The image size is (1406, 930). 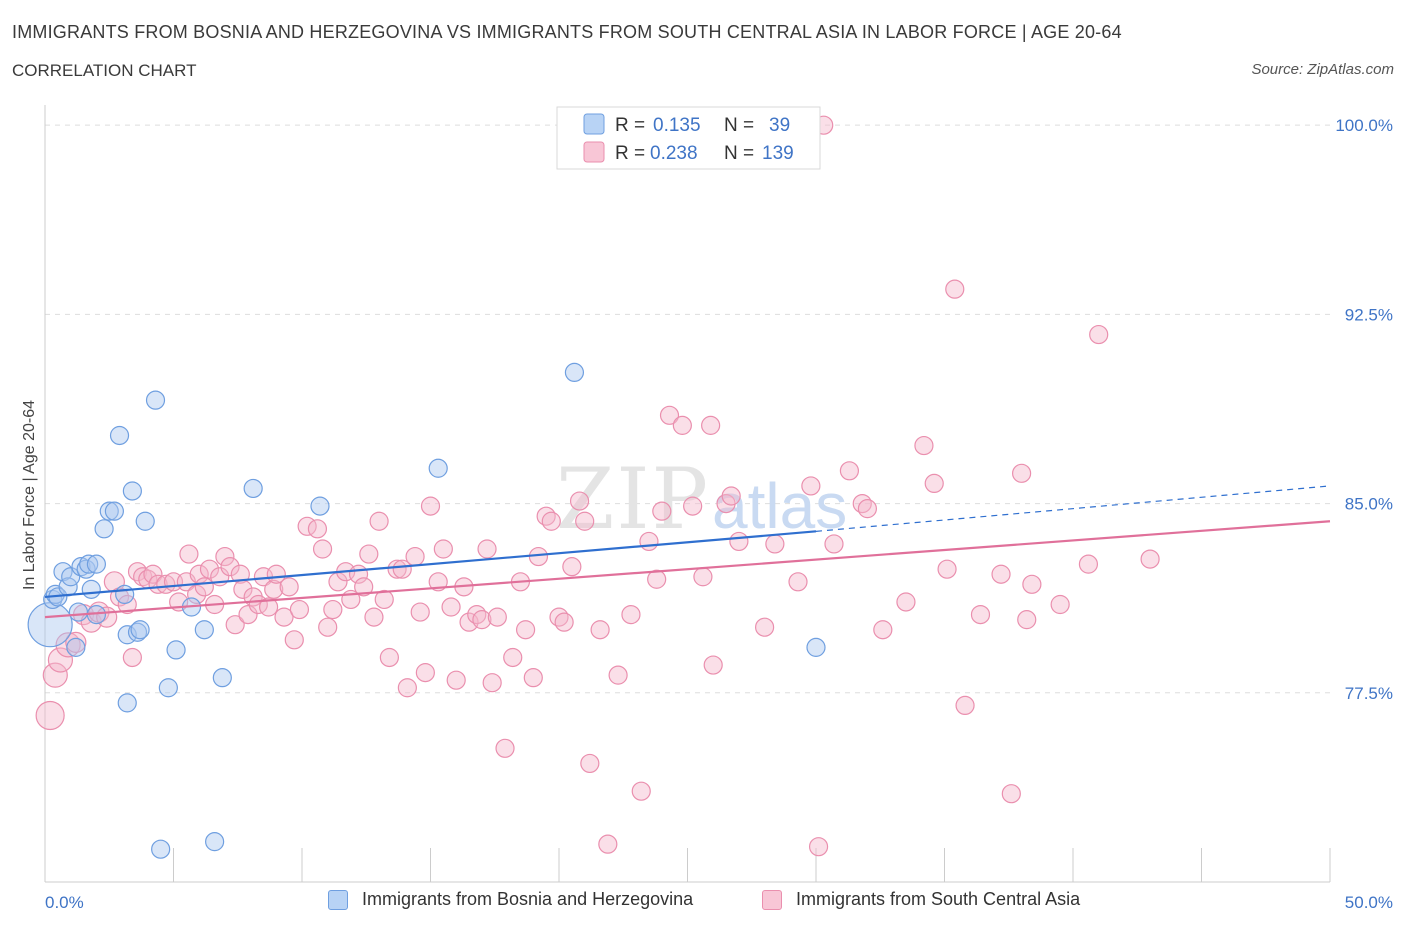 I want to click on trend-line-bosnia-extension, so click(x=1073, y=508).